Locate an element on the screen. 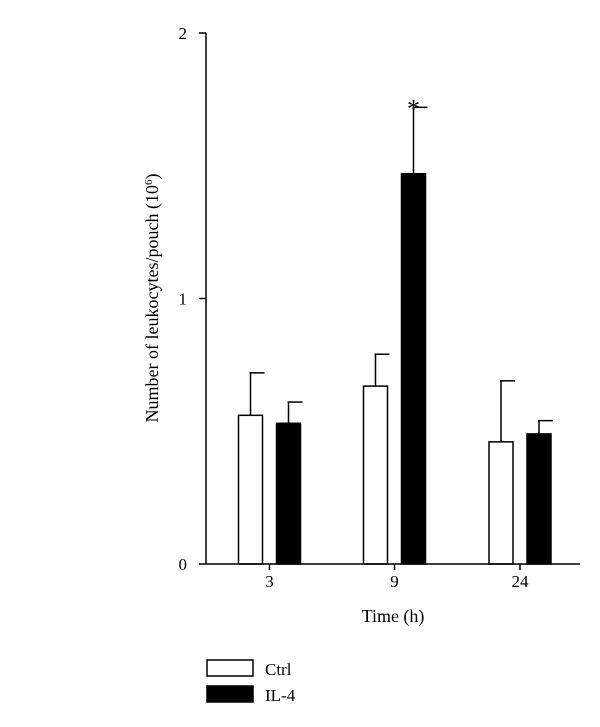  y-ticks-group: 0 1 2 is located at coordinates (192, 299).